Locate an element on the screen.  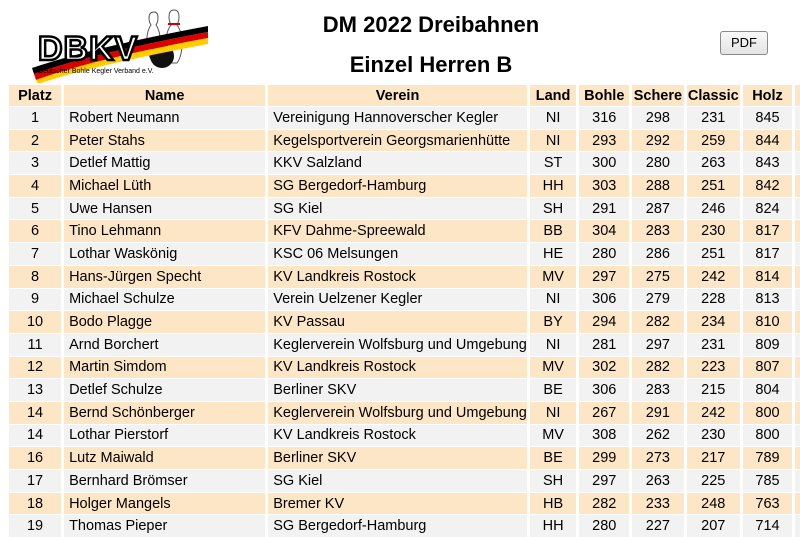
cell-verein: Vereinigung Hannoverscher Kegler is located at coordinates (399, 117).